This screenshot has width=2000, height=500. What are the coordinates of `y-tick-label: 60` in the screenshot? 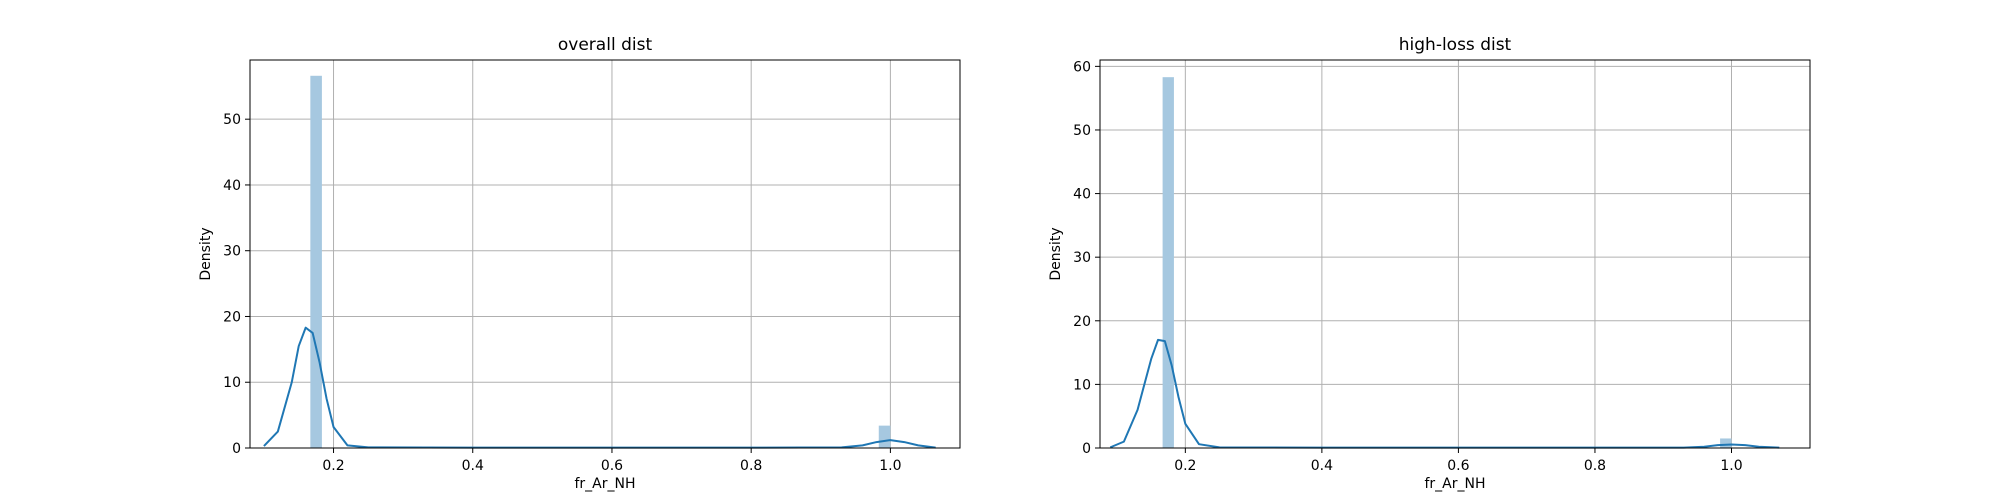 It's located at (1082, 67).